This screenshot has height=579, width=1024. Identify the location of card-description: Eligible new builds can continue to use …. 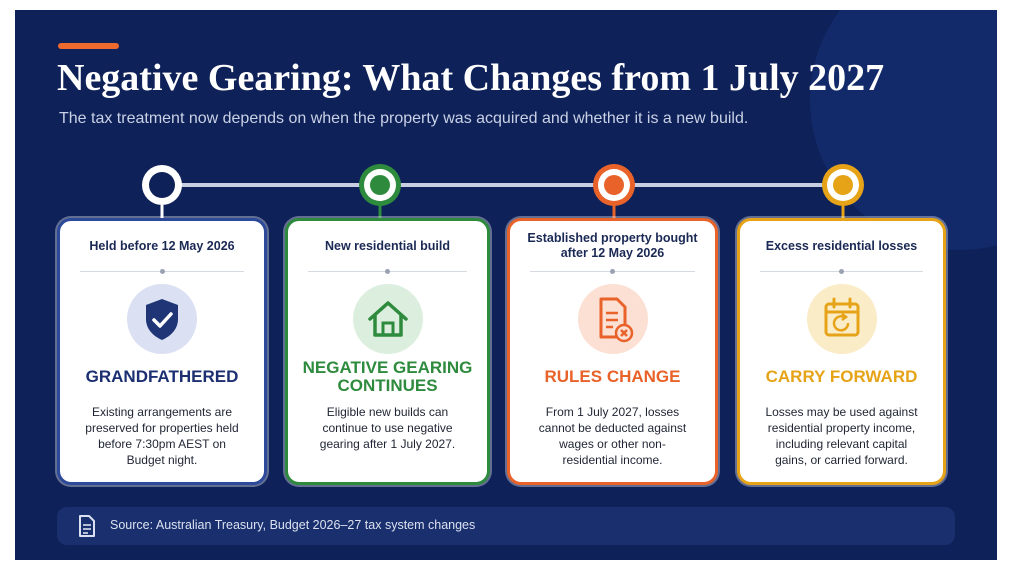
(387, 428).